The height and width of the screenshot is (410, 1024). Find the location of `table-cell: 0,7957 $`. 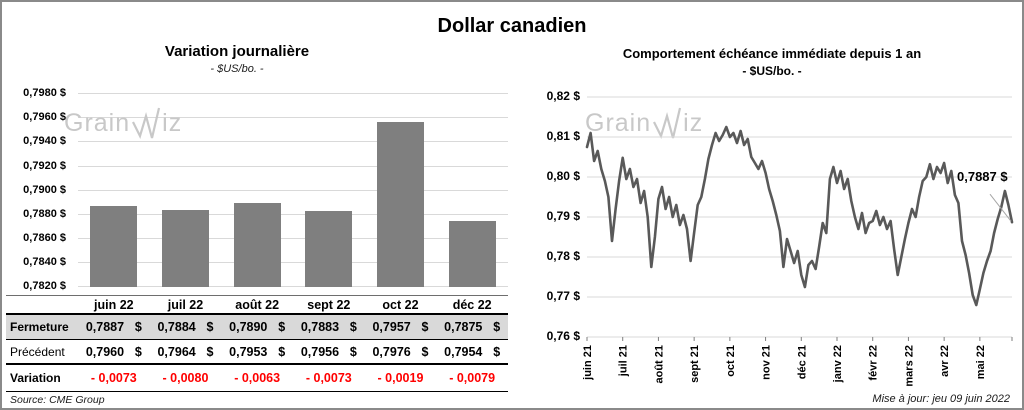

table-cell: 0,7957 $ is located at coordinates (401, 327).